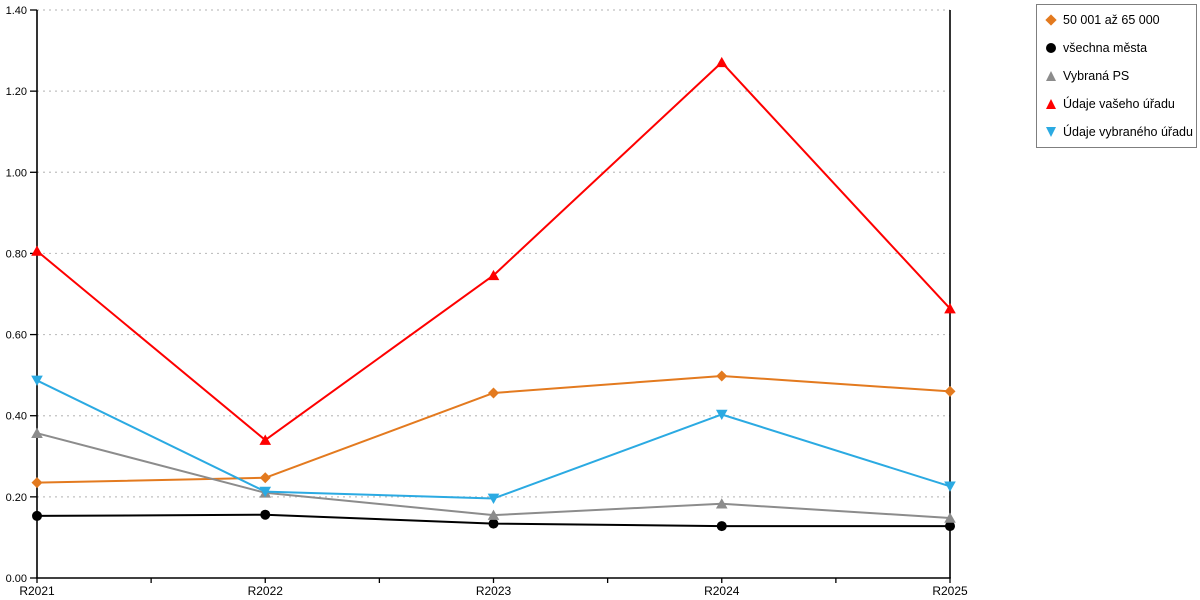 The image size is (1200, 600). I want to click on y-tick-label: 1.00, so click(16, 173).